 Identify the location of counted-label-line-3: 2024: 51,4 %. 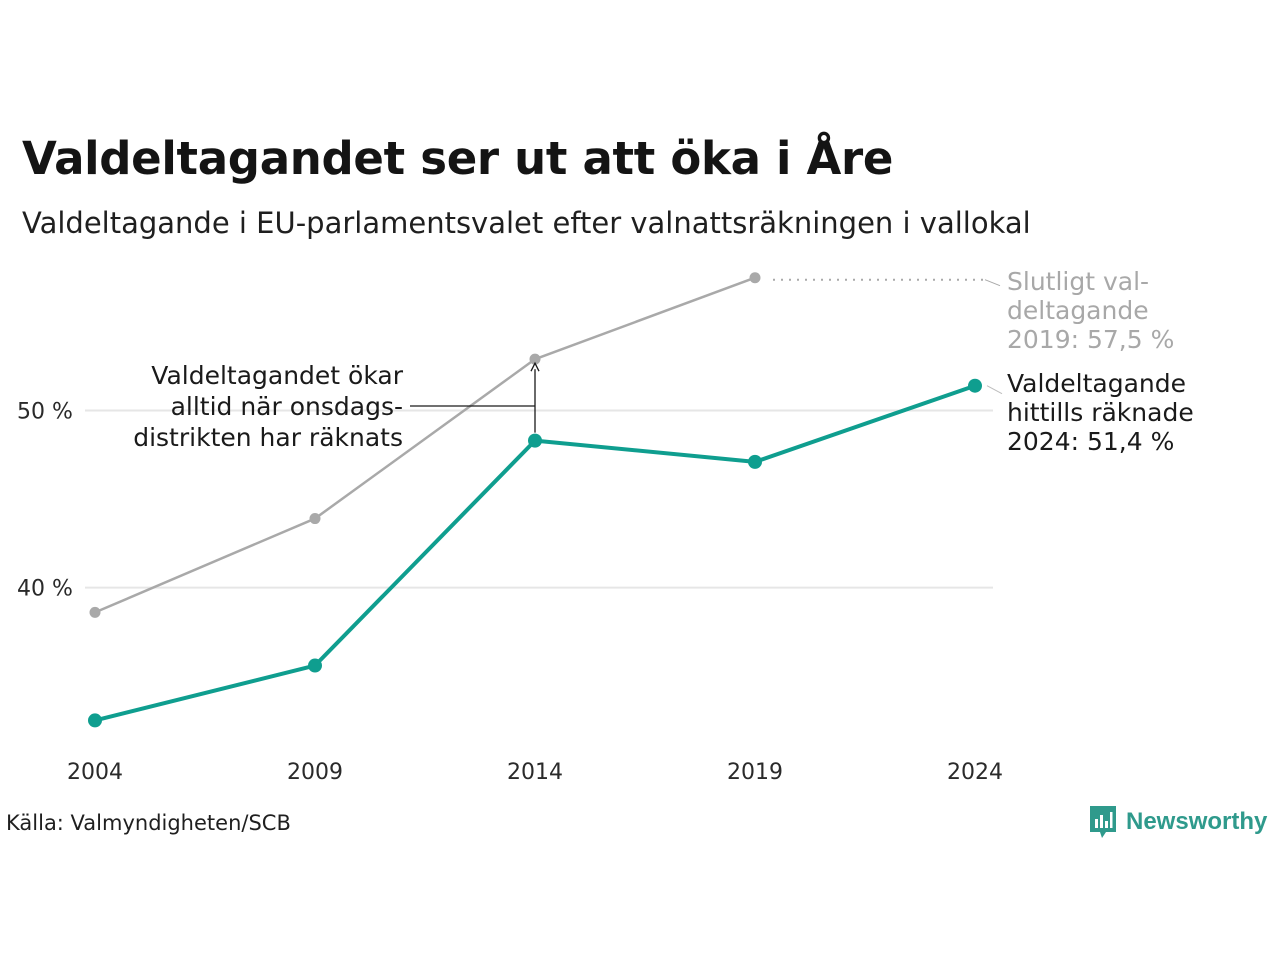
(1090, 441).